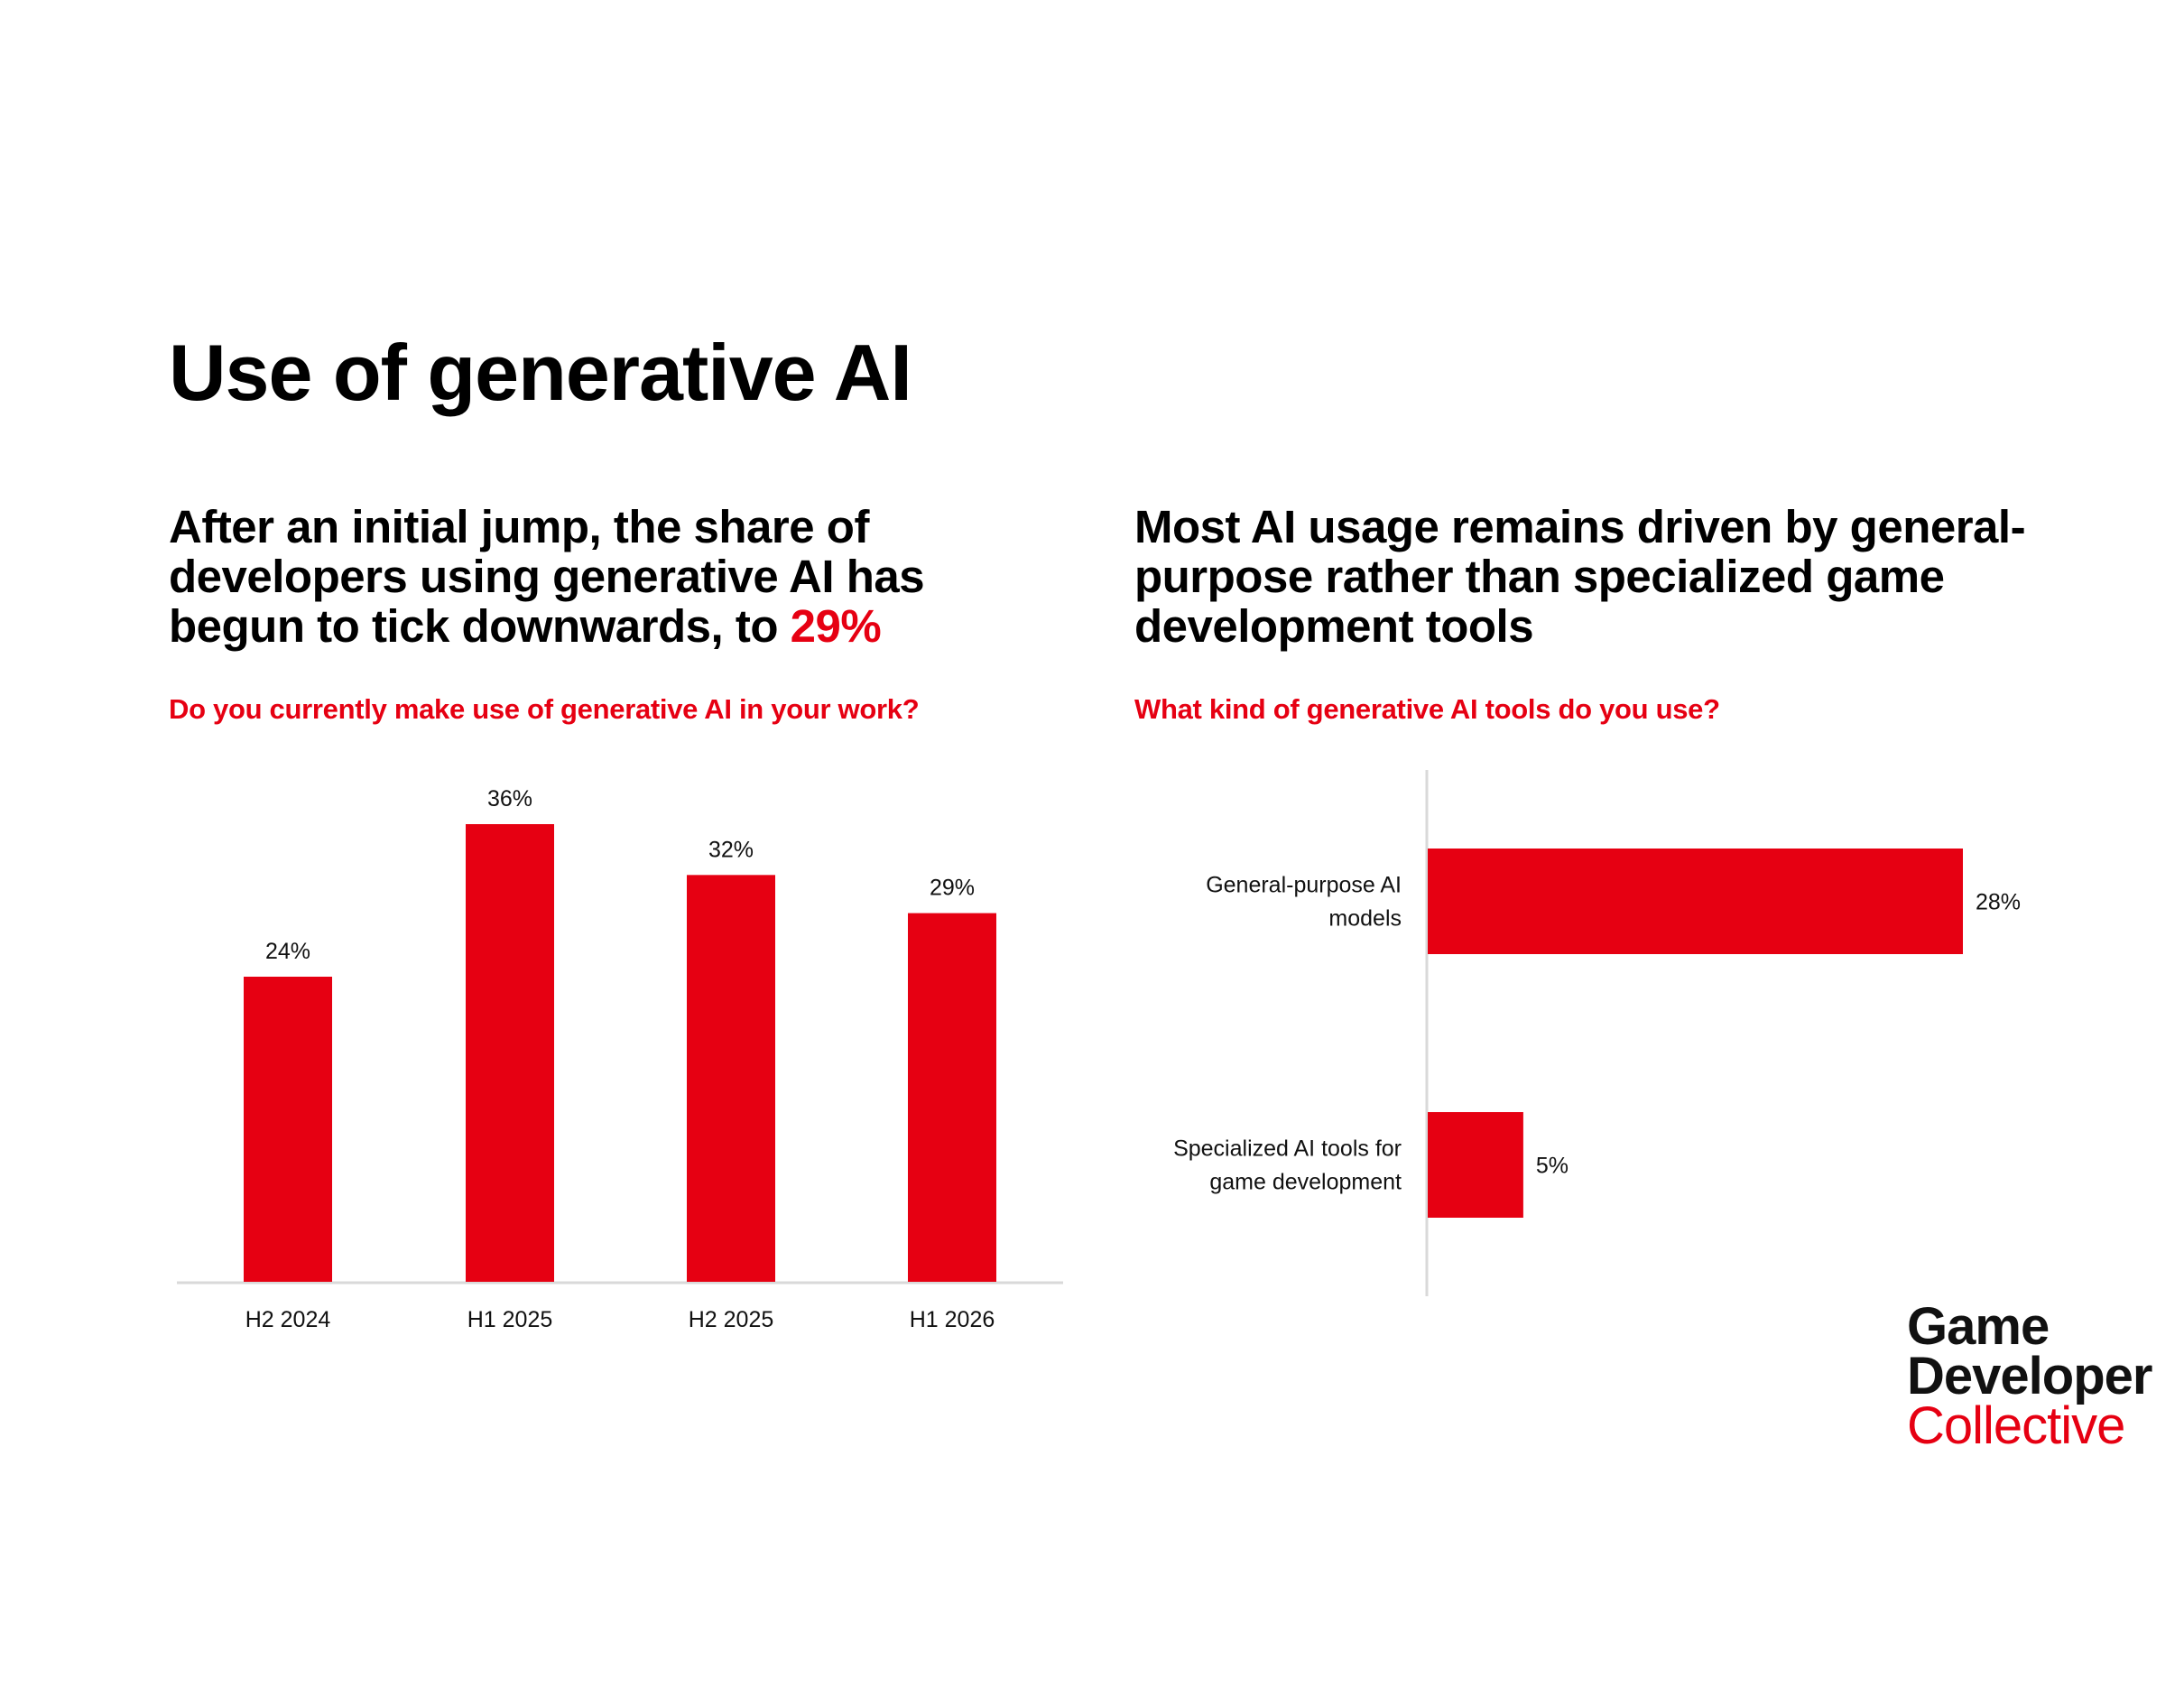  Describe the element at coordinates (2016, 1426) in the screenshot. I see `logo-line-3: Collective` at that location.